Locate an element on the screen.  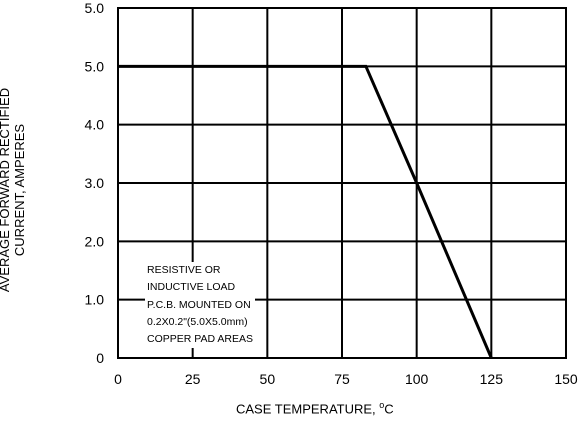
note-line-2: INDUCTIVE LOAD is located at coordinates (191, 287).